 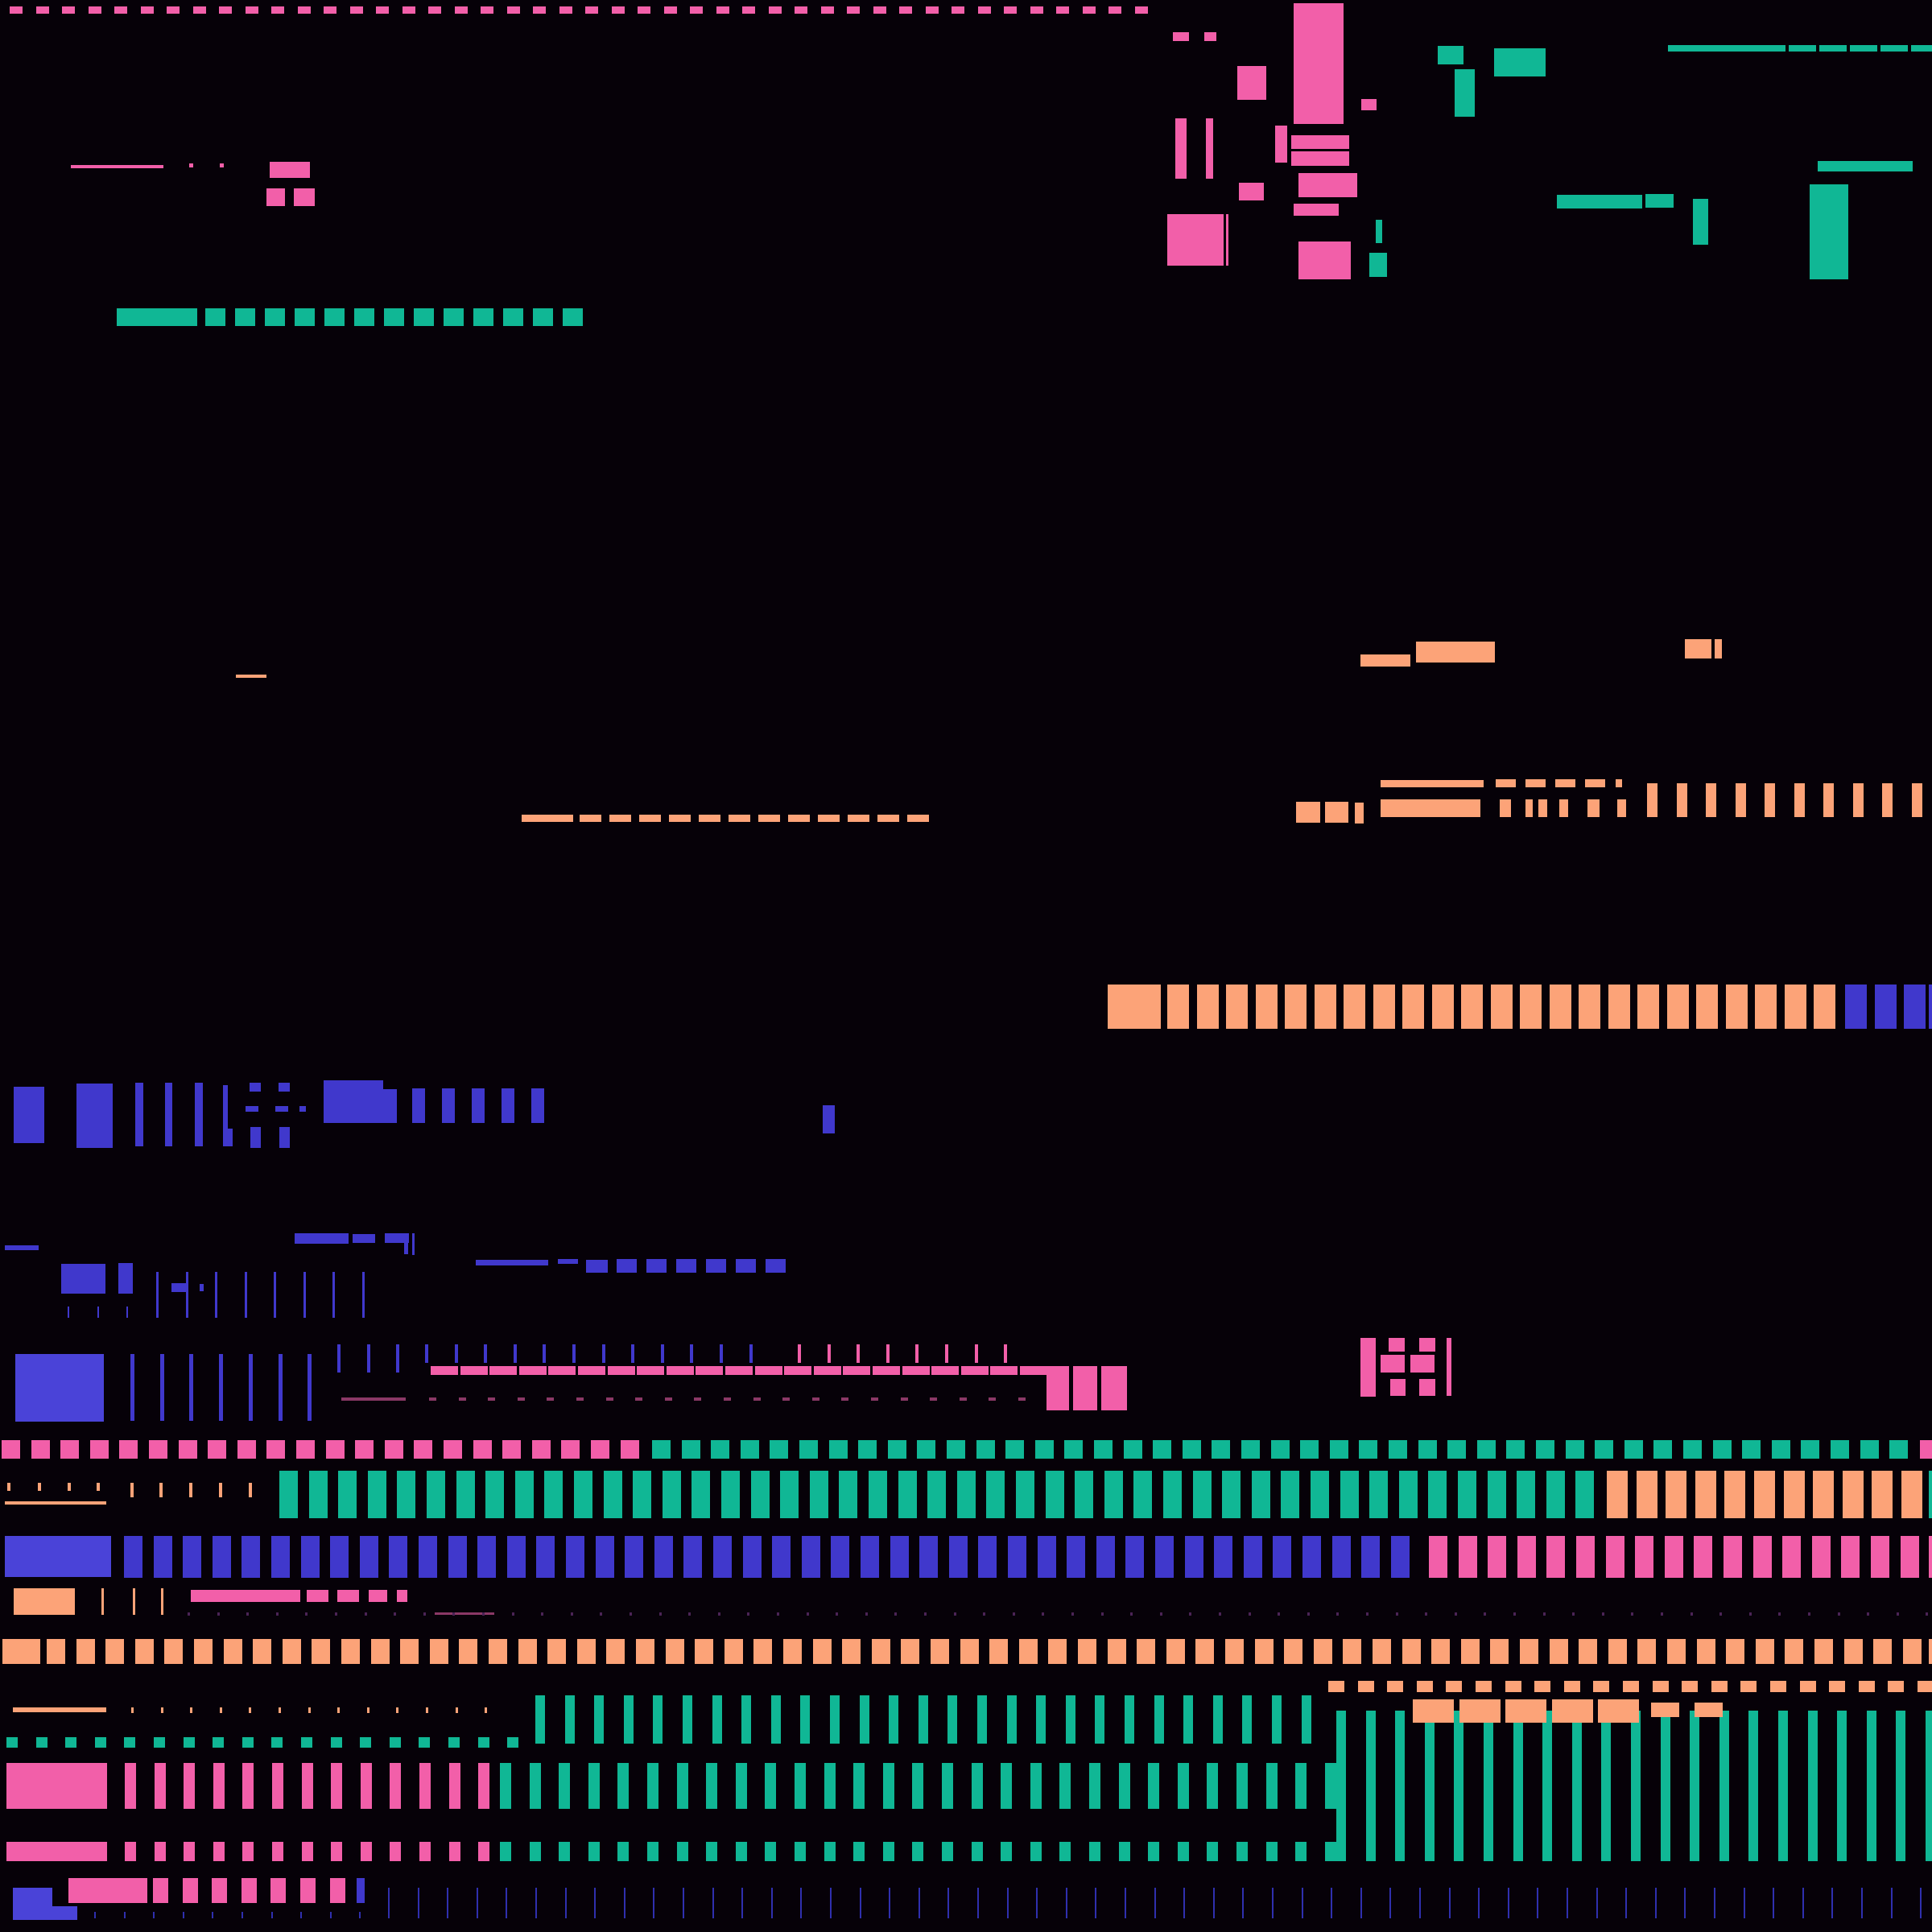 I want to click on pink-mini-row, so click(x=290, y=170).